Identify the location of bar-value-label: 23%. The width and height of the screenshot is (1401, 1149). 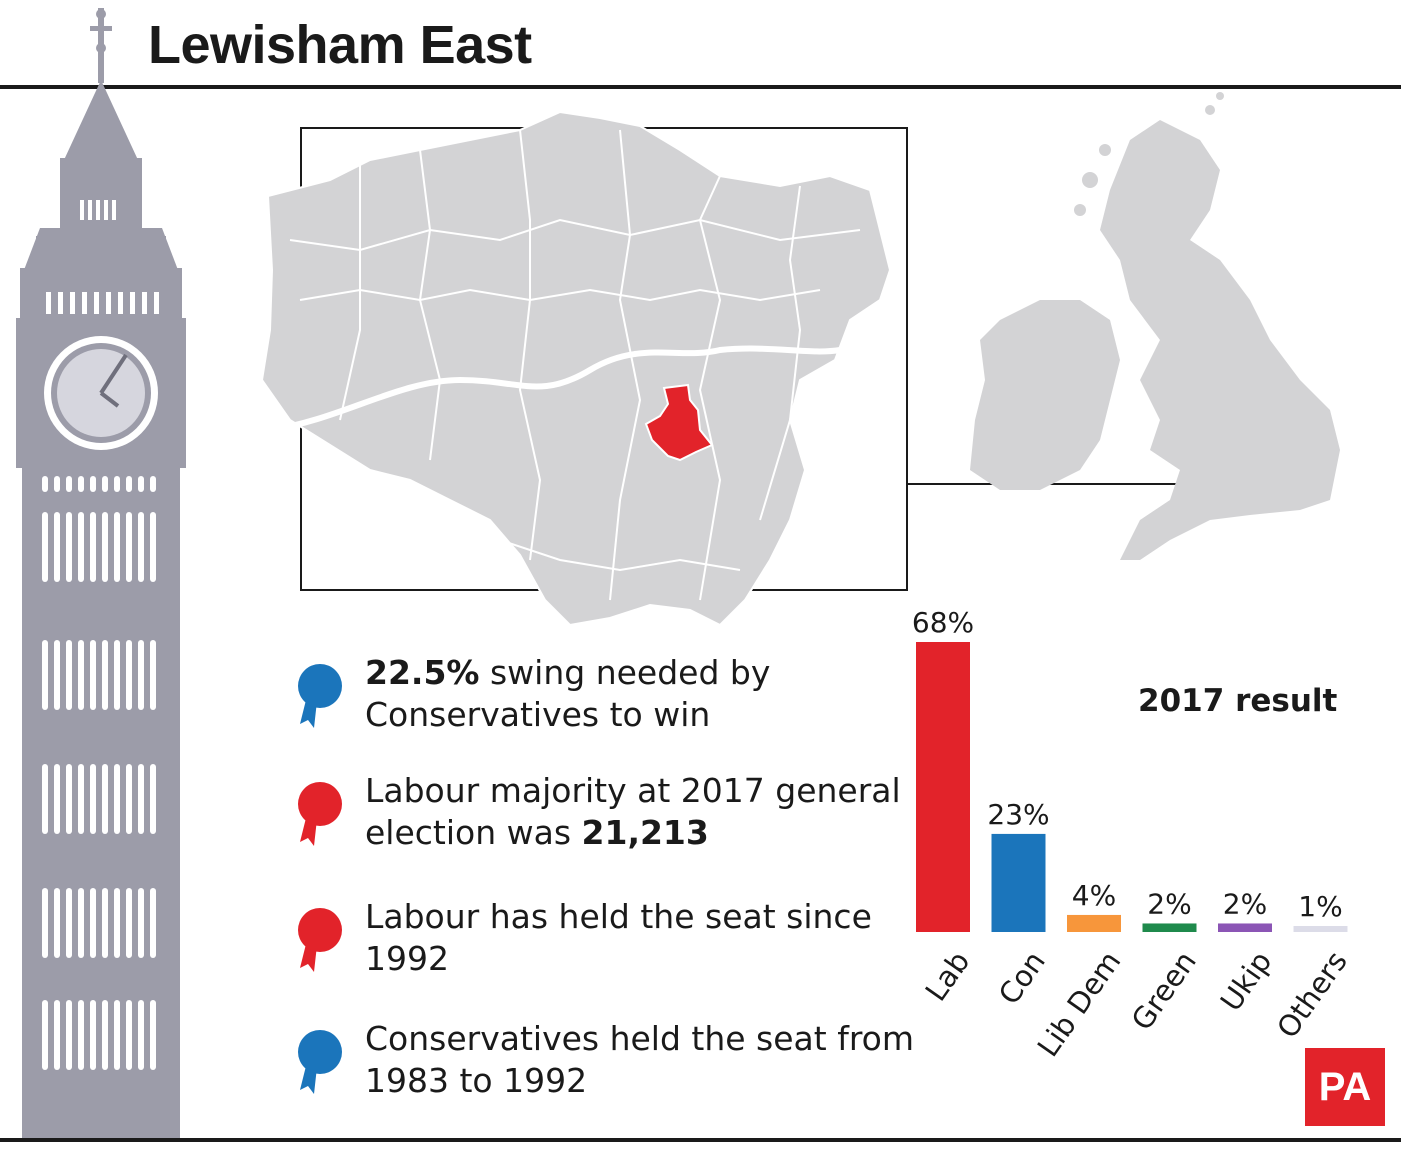
(1018, 814).